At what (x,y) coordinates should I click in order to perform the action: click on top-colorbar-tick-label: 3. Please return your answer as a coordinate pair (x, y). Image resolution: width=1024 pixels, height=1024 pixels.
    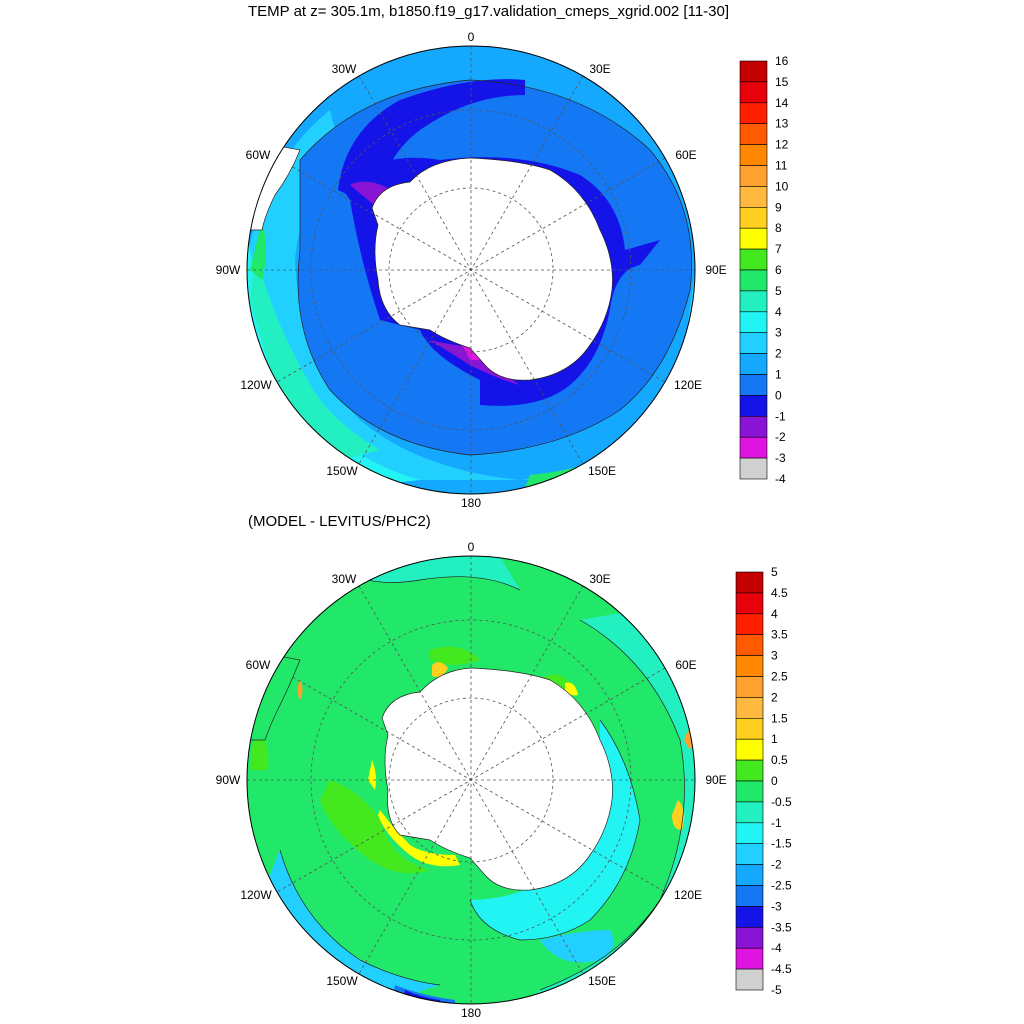
    Looking at the image, I should click on (778, 333).